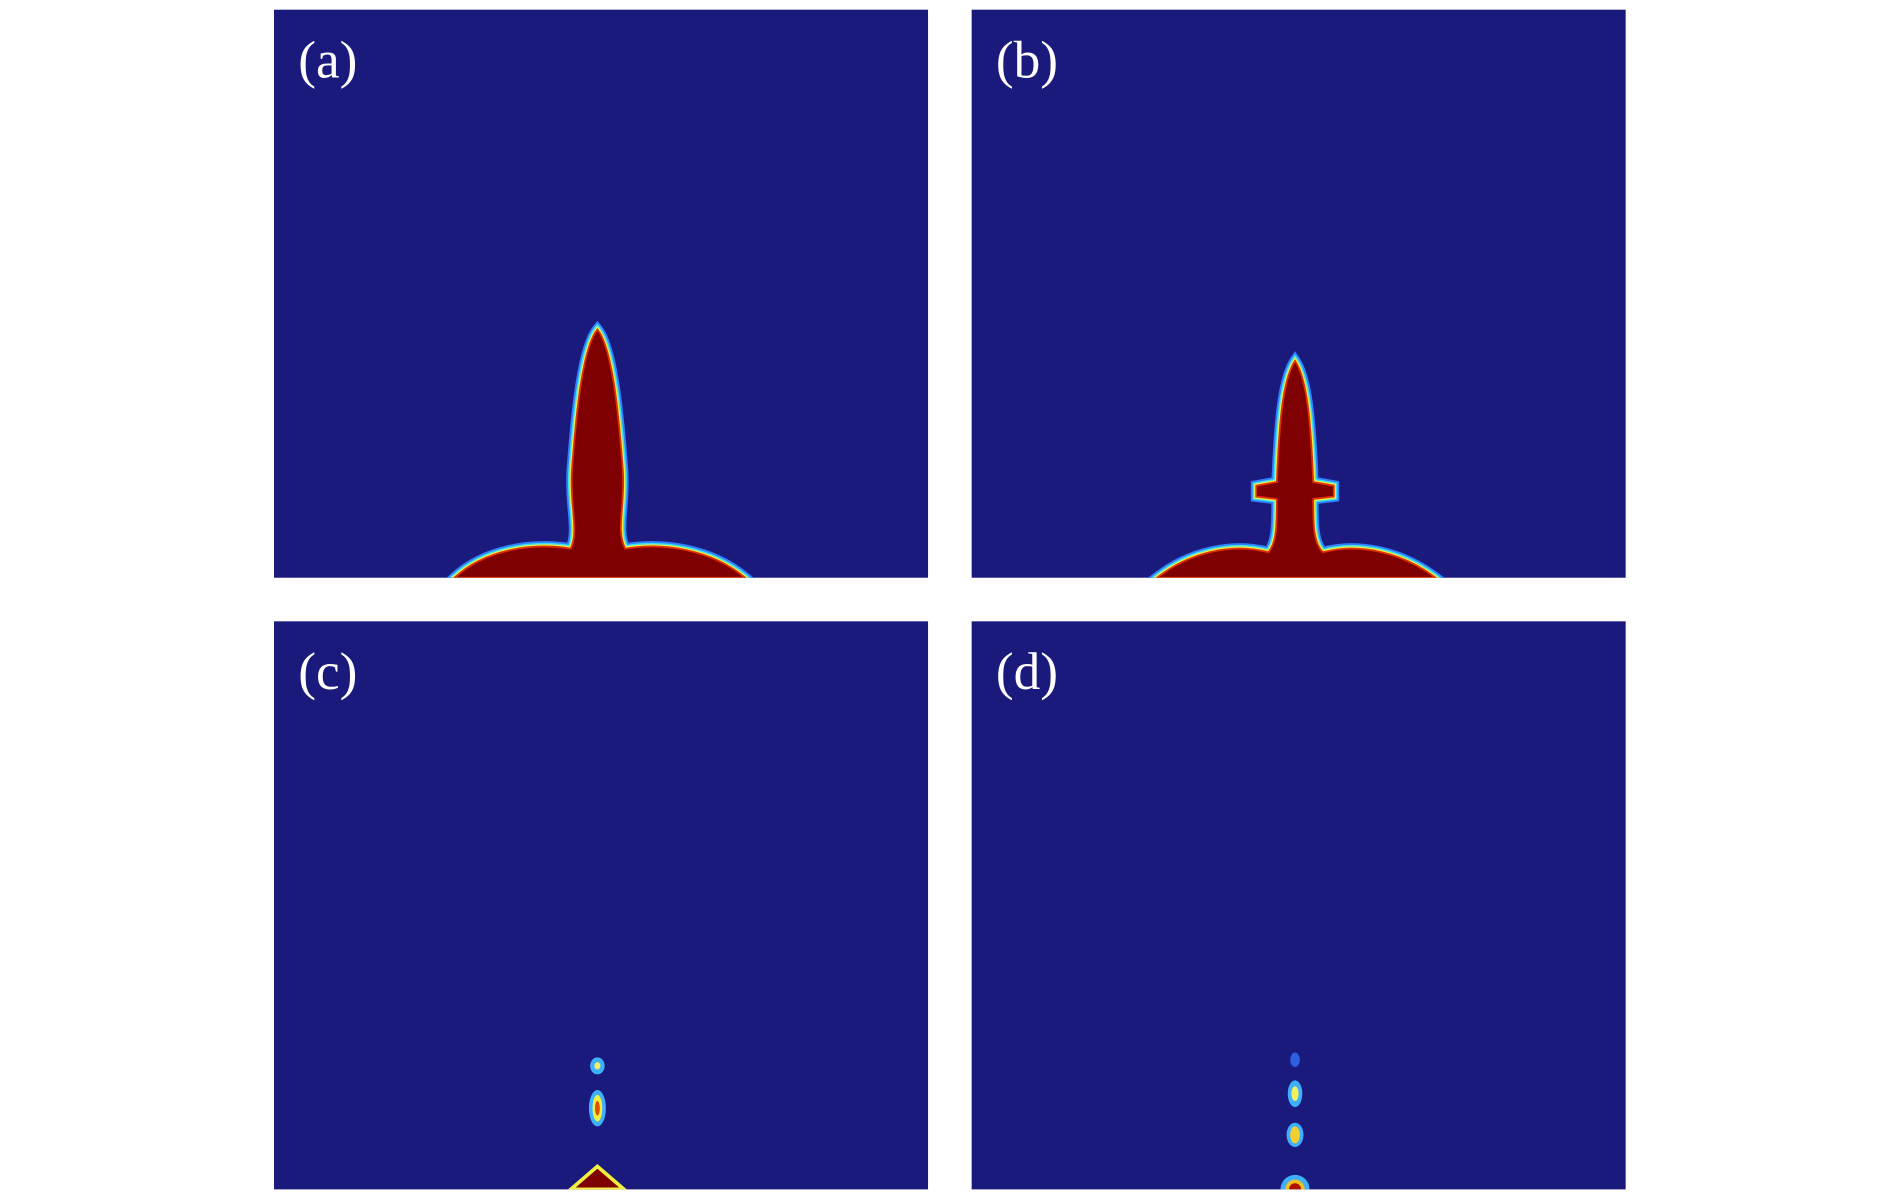  I want to click on droplet-center, so click(597, 1108).